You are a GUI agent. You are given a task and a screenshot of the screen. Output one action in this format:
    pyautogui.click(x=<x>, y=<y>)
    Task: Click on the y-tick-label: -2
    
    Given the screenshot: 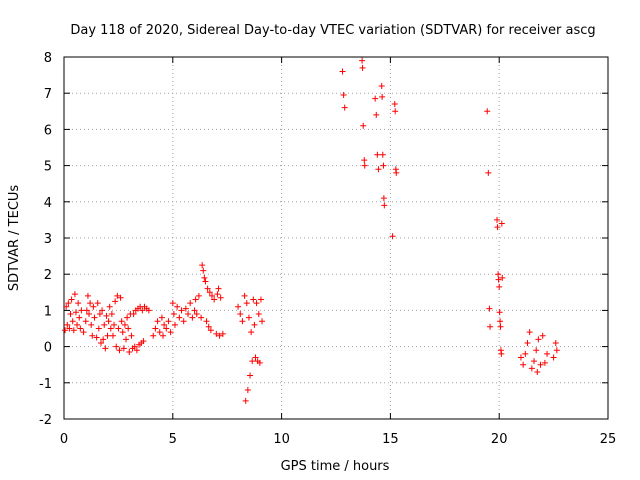 What is the action you would take?
    pyautogui.click(x=45, y=420)
    